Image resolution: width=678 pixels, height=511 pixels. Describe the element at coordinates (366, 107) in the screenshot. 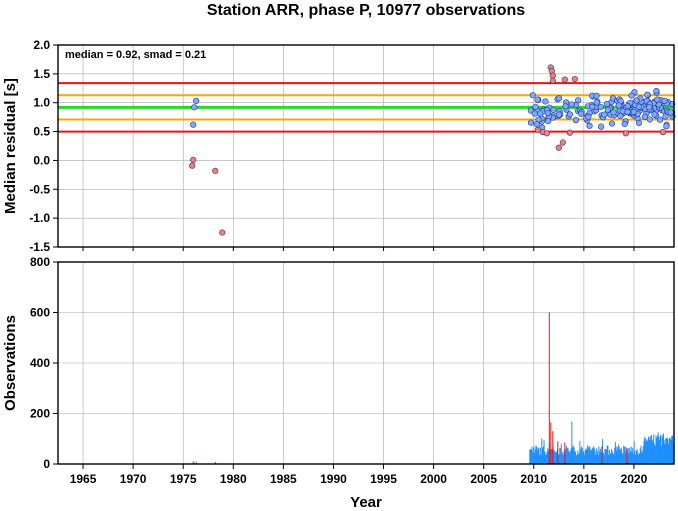

I see `reference-lines` at that location.